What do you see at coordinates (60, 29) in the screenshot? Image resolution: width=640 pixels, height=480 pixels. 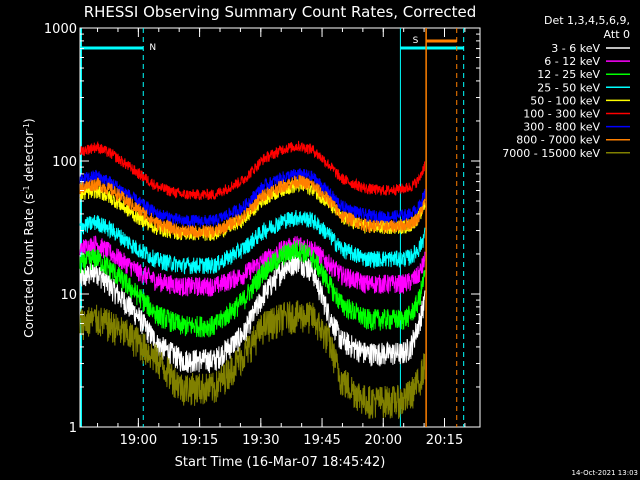 I see `y-tick-label: 1000` at bounding box center [60, 29].